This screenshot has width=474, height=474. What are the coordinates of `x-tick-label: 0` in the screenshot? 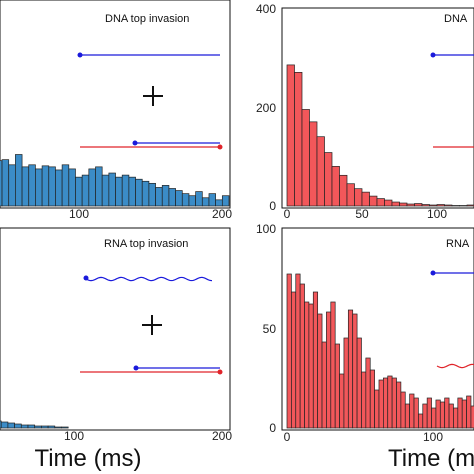 It's located at (287, 214).